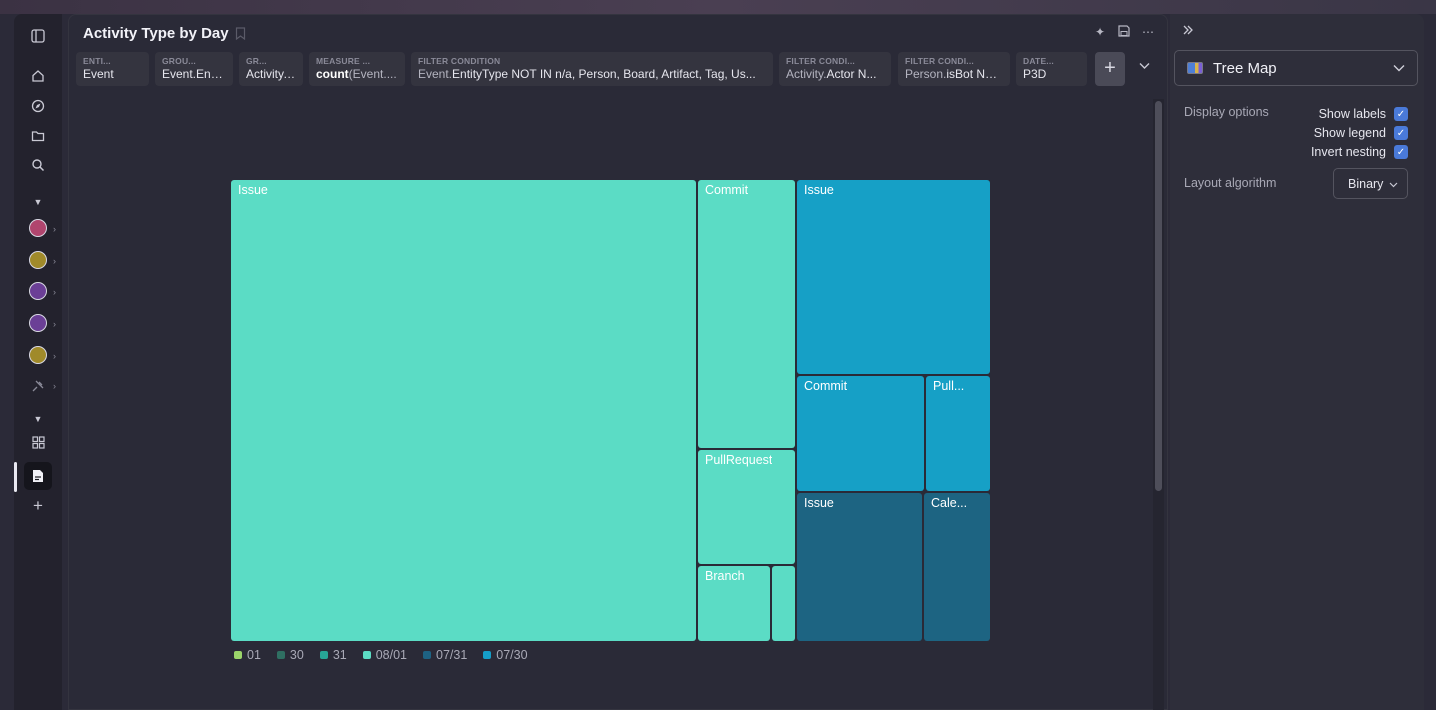 Image resolution: width=1436 pixels, height=710 pixels. Describe the element at coordinates (1245, 68) in the screenshot. I see `visualization-type-label: Tree Map` at that location.